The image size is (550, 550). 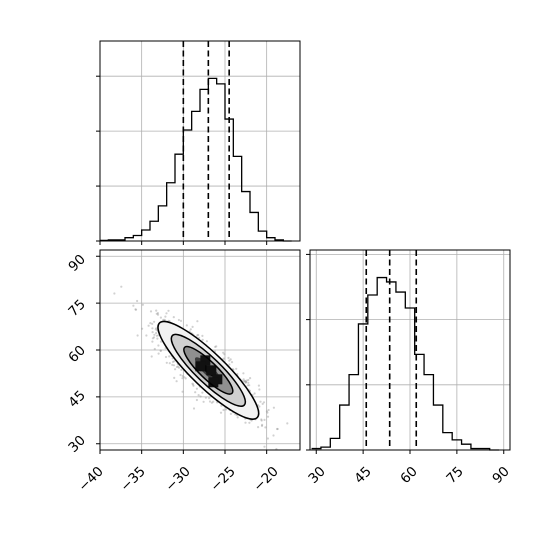 What do you see at coordinates (178, 479) in the screenshot?
I see `scatter-x-tick-labels: −40 −35 −30 −25 −20` at bounding box center [178, 479].